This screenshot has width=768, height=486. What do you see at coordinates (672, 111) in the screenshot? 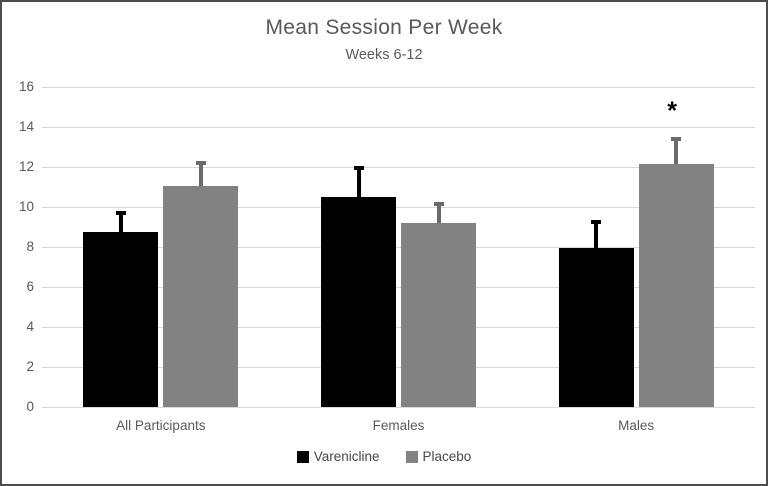
I see `significance-asterisk: *` at bounding box center [672, 111].